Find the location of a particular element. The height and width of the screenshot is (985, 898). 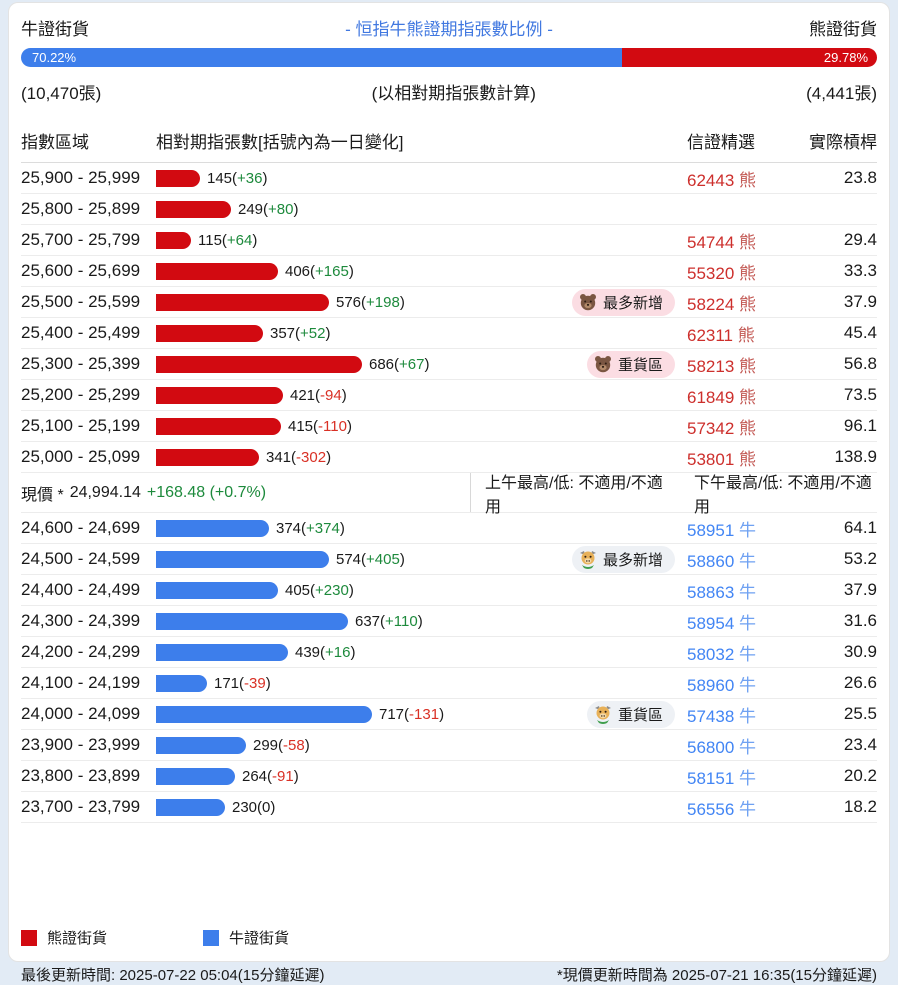

header-relative-contracts: 相對期指張數[括號內為一日變化] is located at coordinates (280, 142).